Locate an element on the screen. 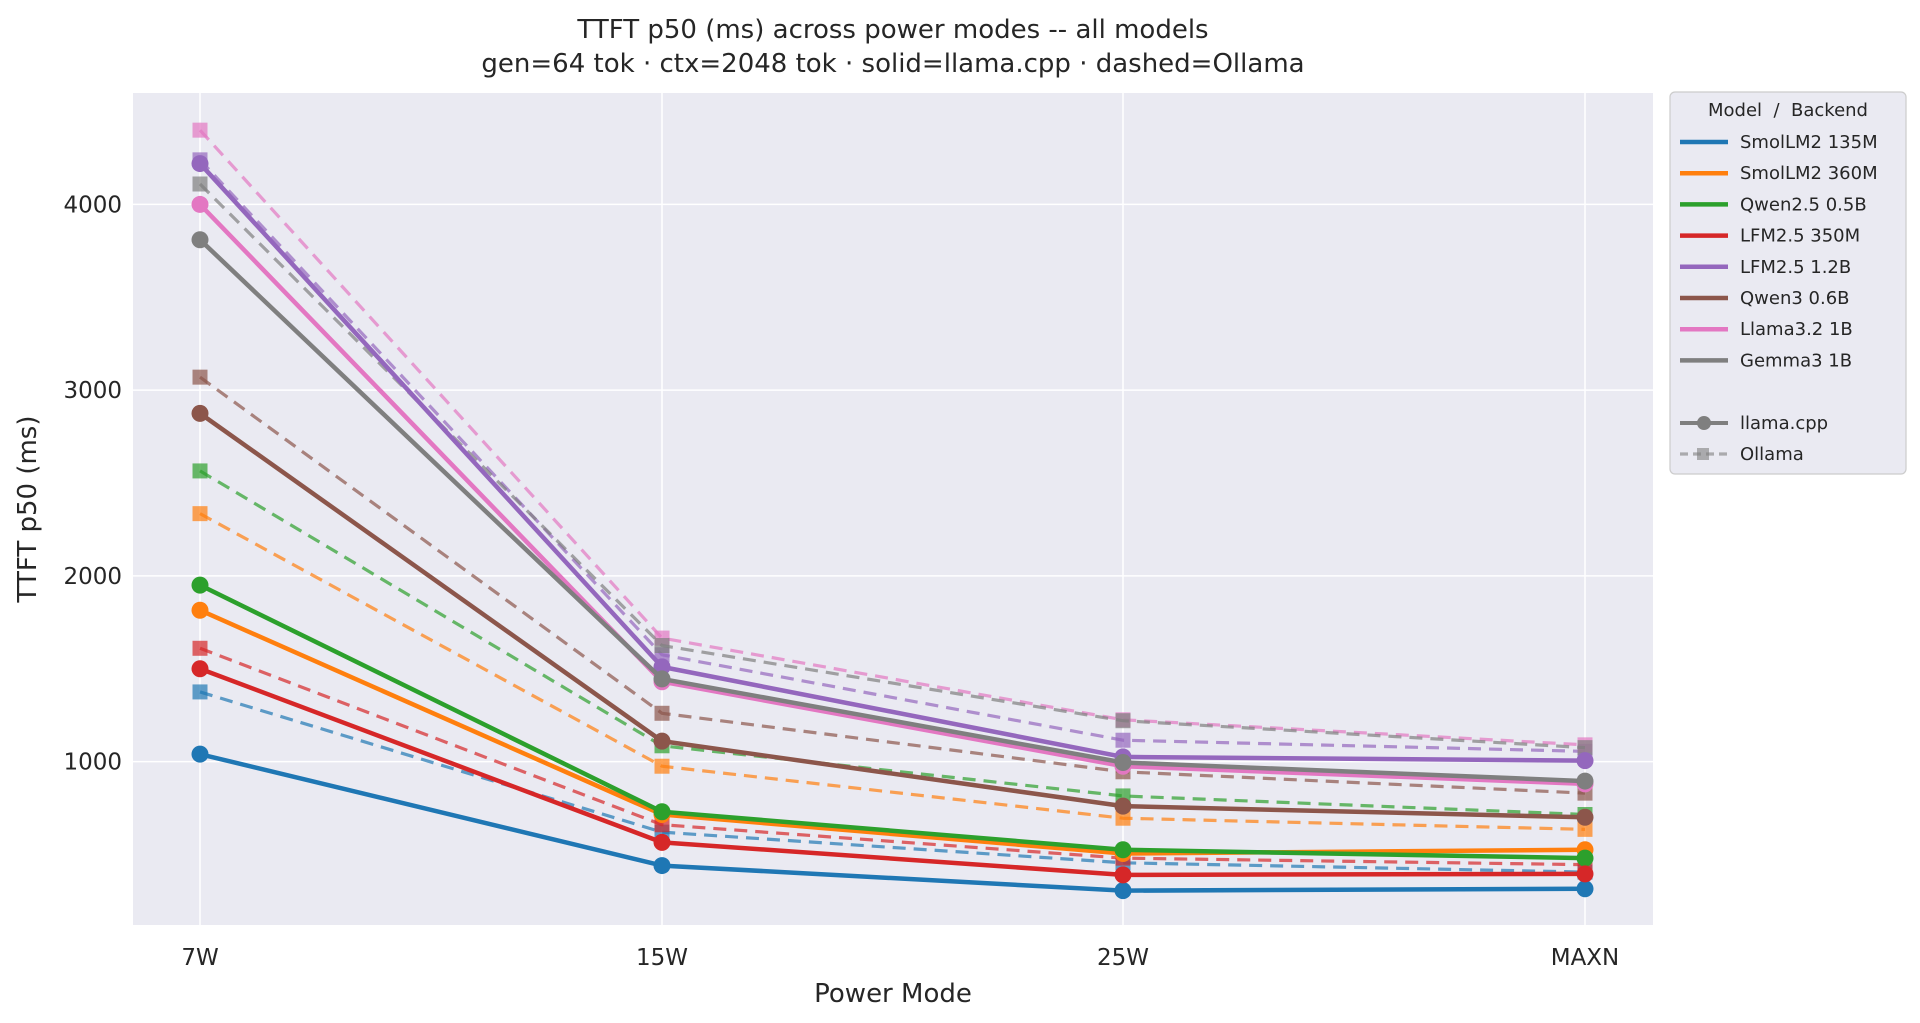 This screenshot has width=1920, height=1023. legend-label: LFM2.5 1.2B is located at coordinates (1795, 267).